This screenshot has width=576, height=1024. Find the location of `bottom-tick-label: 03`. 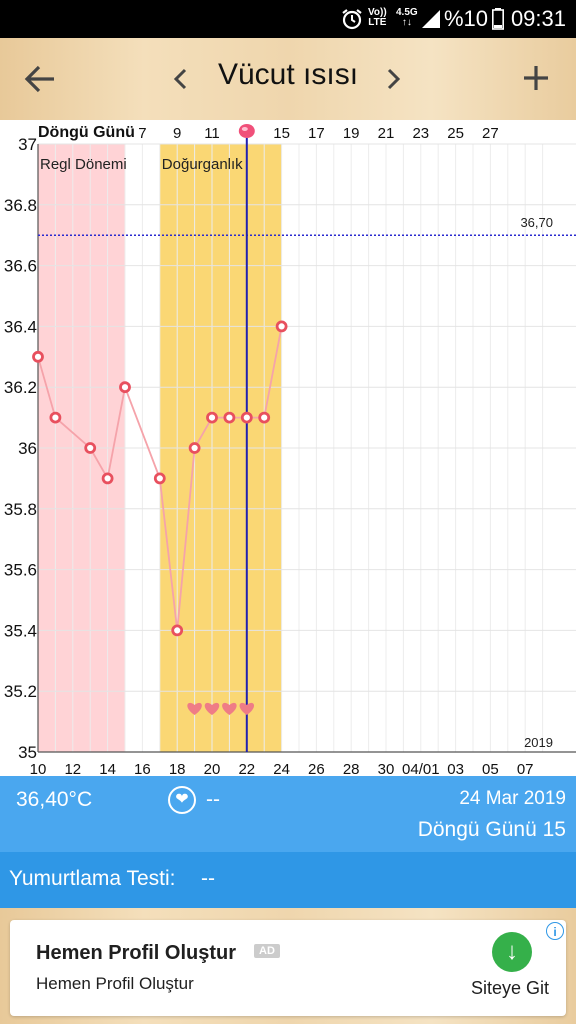

bottom-tick-label: 03 is located at coordinates (455, 768).